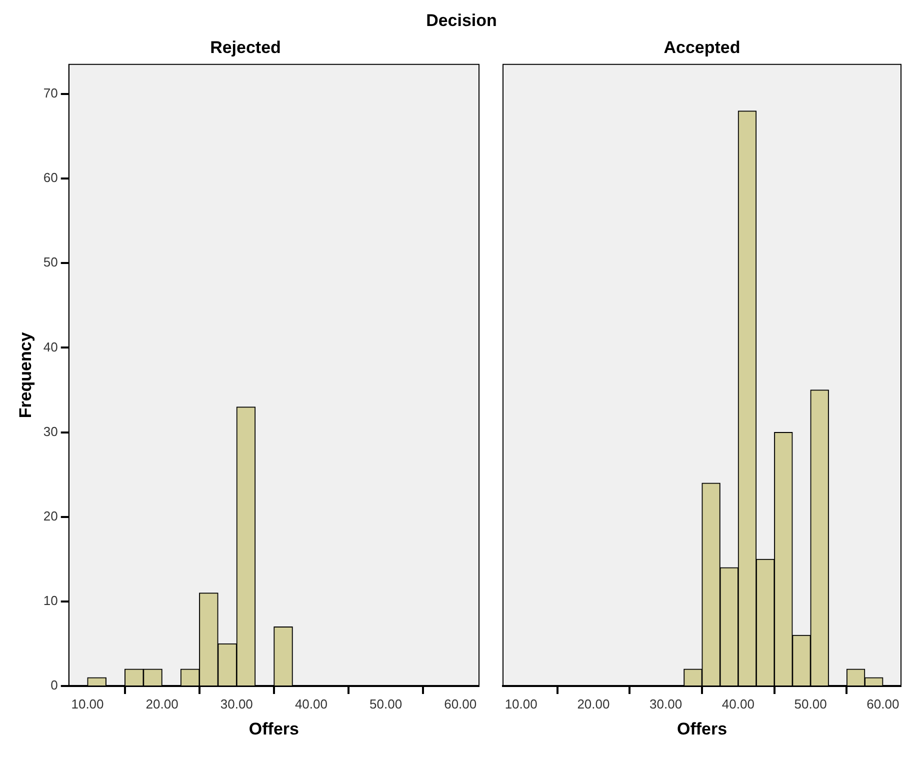 This screenshot has height=757, width=923. I want to click on y-tick-label: 70, so click(50, 93).